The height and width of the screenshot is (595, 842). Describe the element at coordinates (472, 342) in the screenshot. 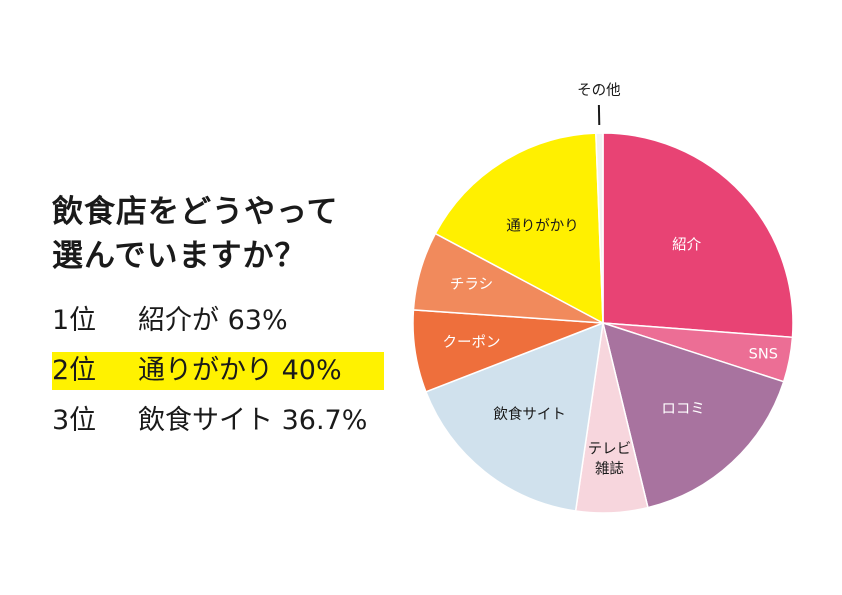

I see `pie-label-6: クーポン` at that location.